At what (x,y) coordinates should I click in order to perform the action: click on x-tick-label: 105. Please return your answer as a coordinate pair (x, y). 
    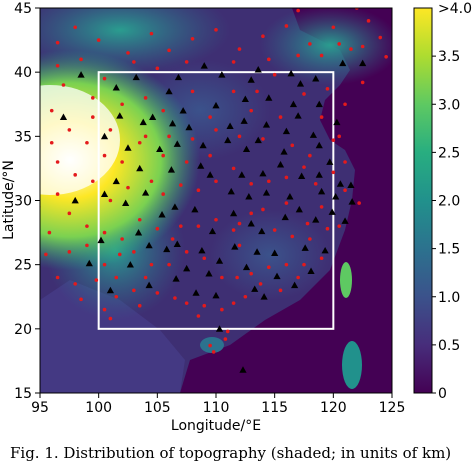
    Looking at the image, I should click on (157, 408).